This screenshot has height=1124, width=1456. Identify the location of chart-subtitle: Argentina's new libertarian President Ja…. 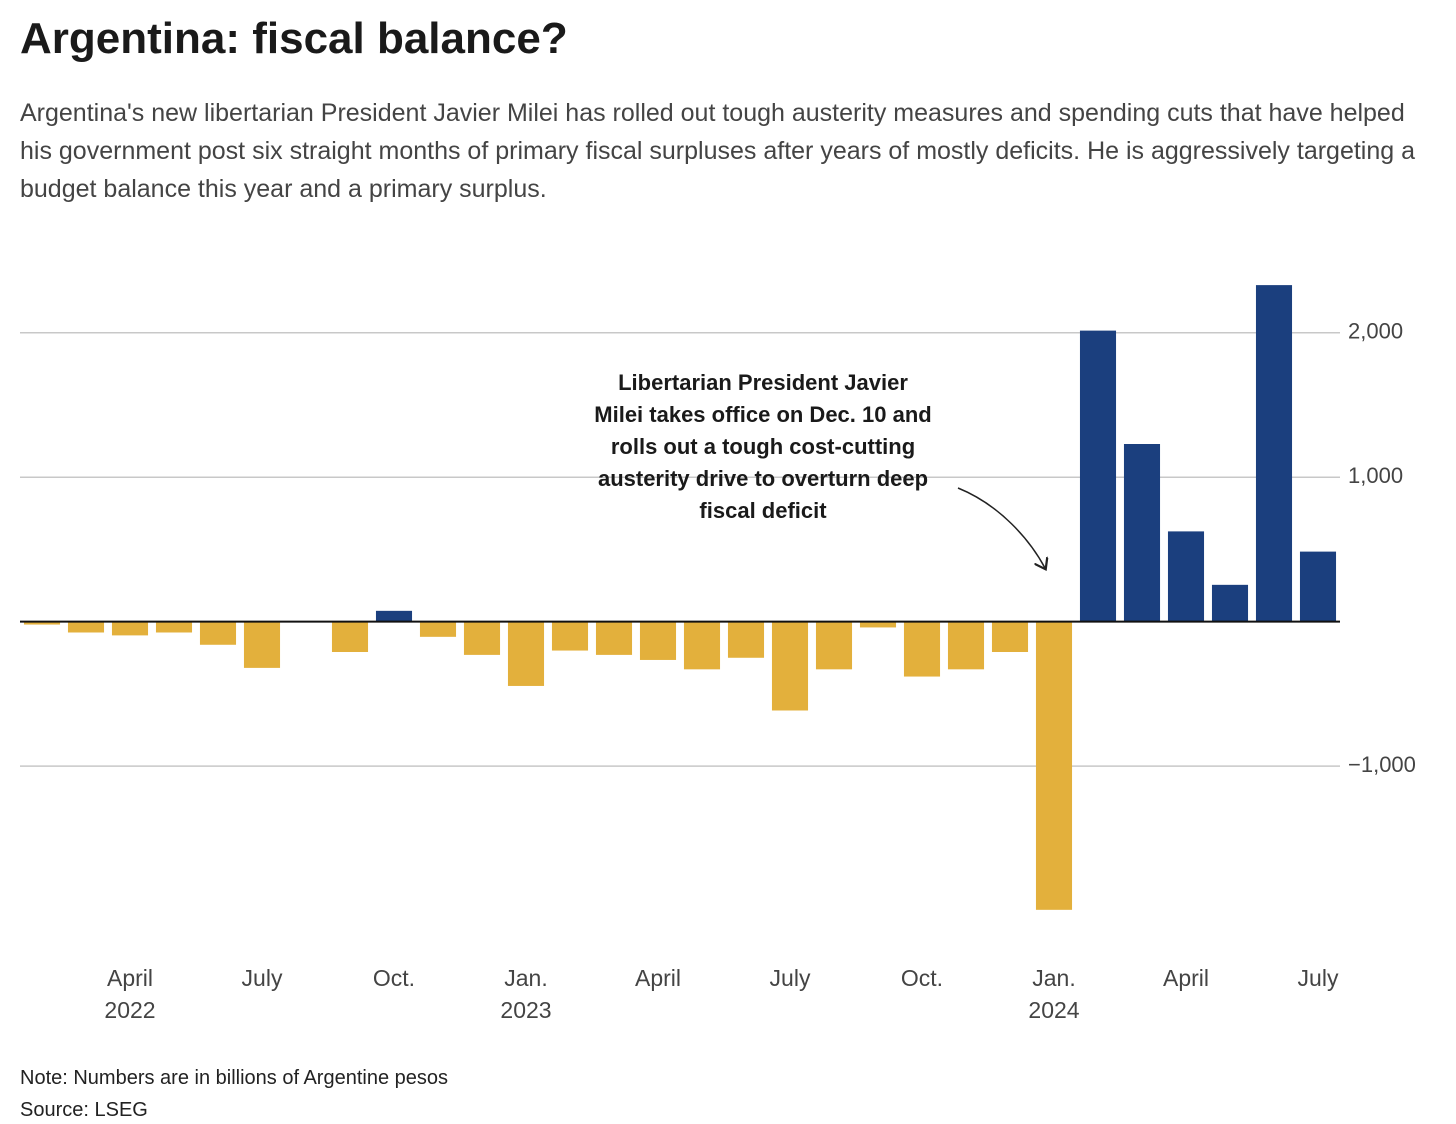
(718, 151).